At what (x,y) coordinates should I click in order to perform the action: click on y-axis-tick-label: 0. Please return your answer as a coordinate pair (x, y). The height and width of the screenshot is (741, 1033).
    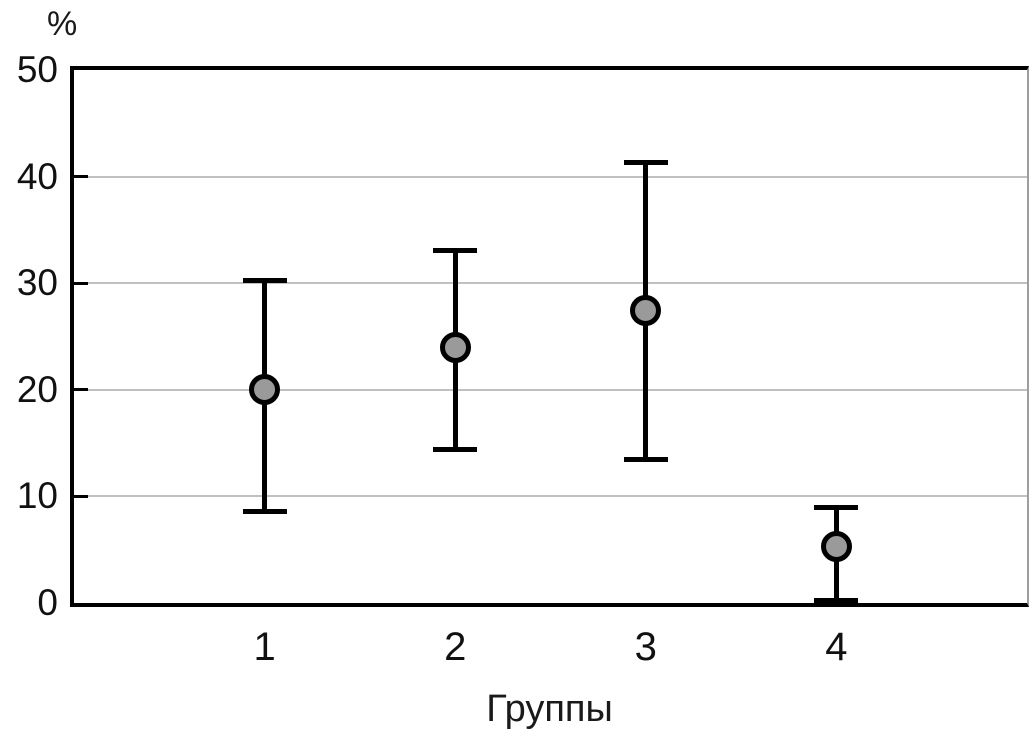
    Looking at the image, I should click on (47, 602).